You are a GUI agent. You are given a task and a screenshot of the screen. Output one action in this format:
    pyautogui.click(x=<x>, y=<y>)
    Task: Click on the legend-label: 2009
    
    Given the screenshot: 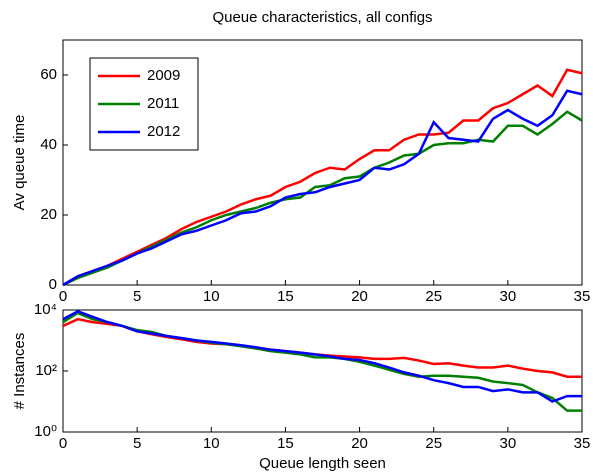 What is the action you would take?
    pyautogui.click(x=163, y=75)
    